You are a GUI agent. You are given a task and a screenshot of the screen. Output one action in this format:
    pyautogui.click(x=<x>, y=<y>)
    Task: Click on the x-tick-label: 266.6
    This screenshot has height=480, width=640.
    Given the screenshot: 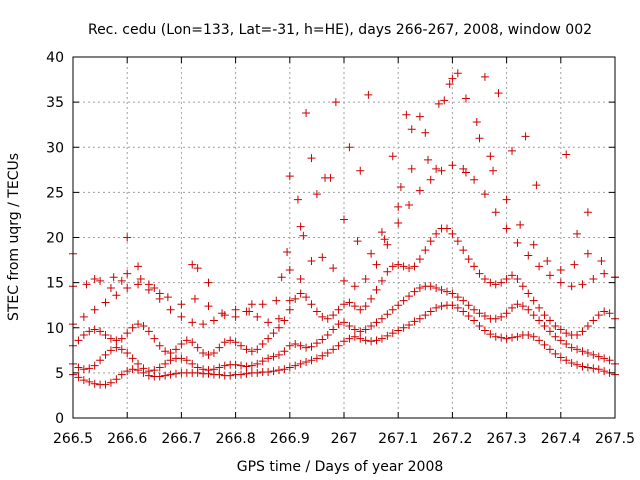 What is the action you would take?
    pyautogui.click(x=127, y=439)
    